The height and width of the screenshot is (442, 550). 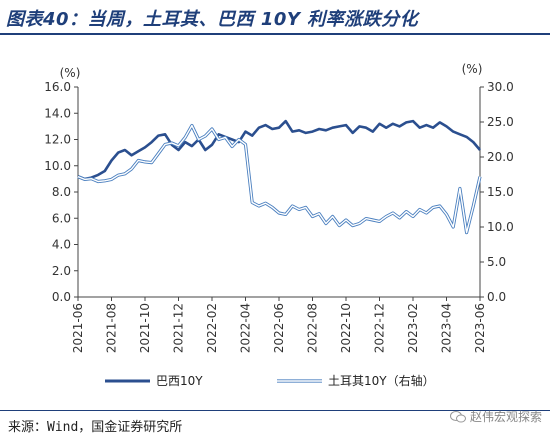 What do you see at coordinates (78, 328) in the screenshot?
I see `x-tick-label: 2021-06` at bounding box center [78, 328].